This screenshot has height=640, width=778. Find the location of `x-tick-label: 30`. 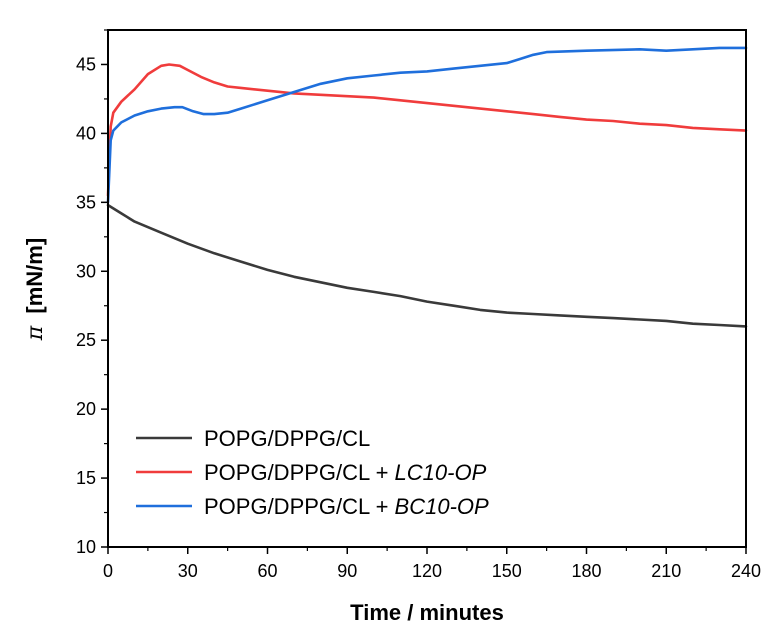

x-tick-label: 30 is located at coordinates (188, 571).